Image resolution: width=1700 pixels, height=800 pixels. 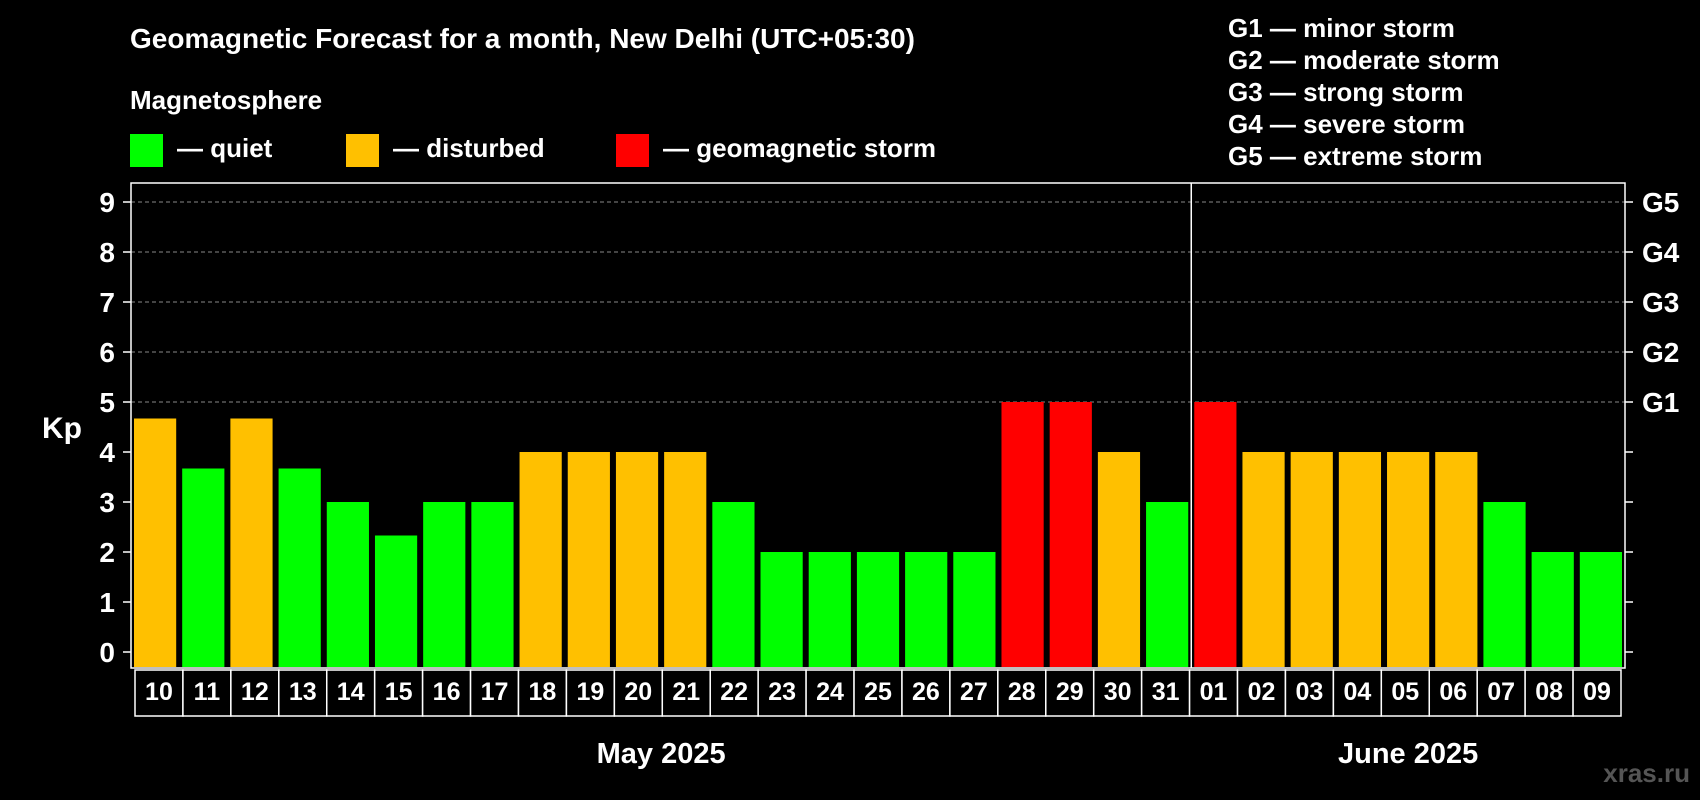 I want to click on day-label-25: 04, so click(x=1357, y=692).